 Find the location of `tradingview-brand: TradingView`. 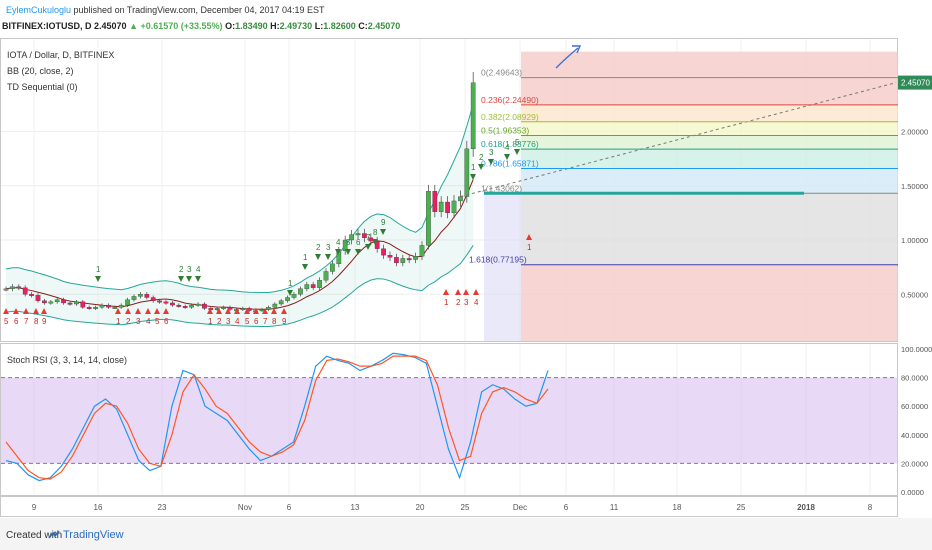

tradingview-brand: TradingView is located at coordinates (93, 535).